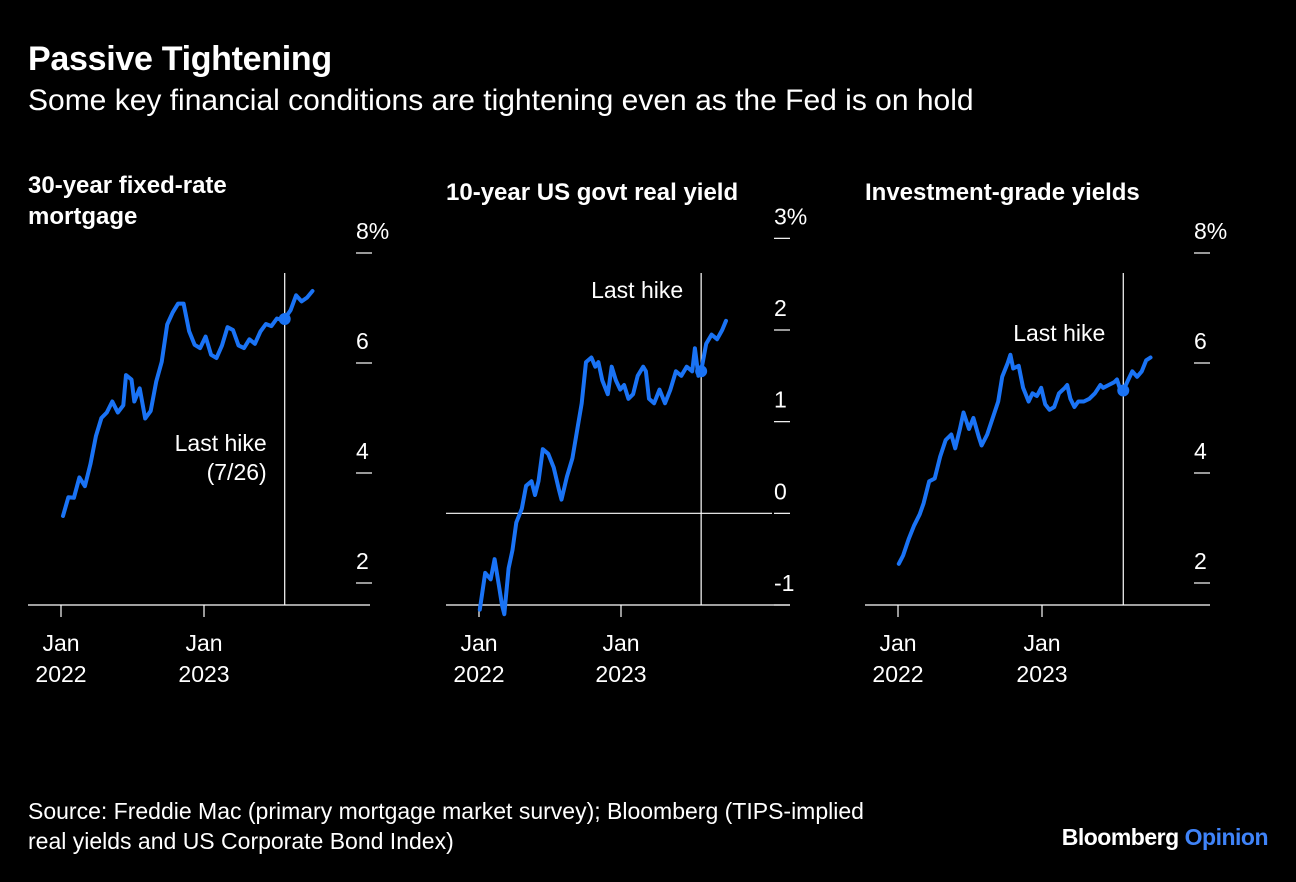 This screenshot has height=882, width=1296. Describe the element at coordinates (1226, 837) in the screenshot. I see `brand-opinion: Opinion` at that location.